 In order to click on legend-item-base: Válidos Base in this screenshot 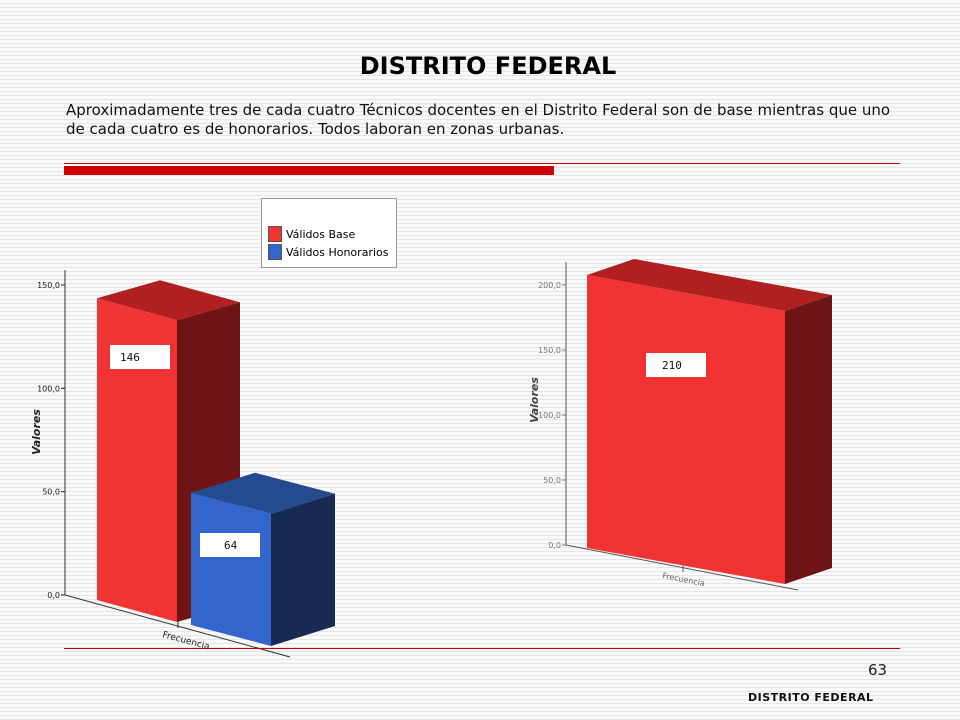, I will do `click(311, 234)`.